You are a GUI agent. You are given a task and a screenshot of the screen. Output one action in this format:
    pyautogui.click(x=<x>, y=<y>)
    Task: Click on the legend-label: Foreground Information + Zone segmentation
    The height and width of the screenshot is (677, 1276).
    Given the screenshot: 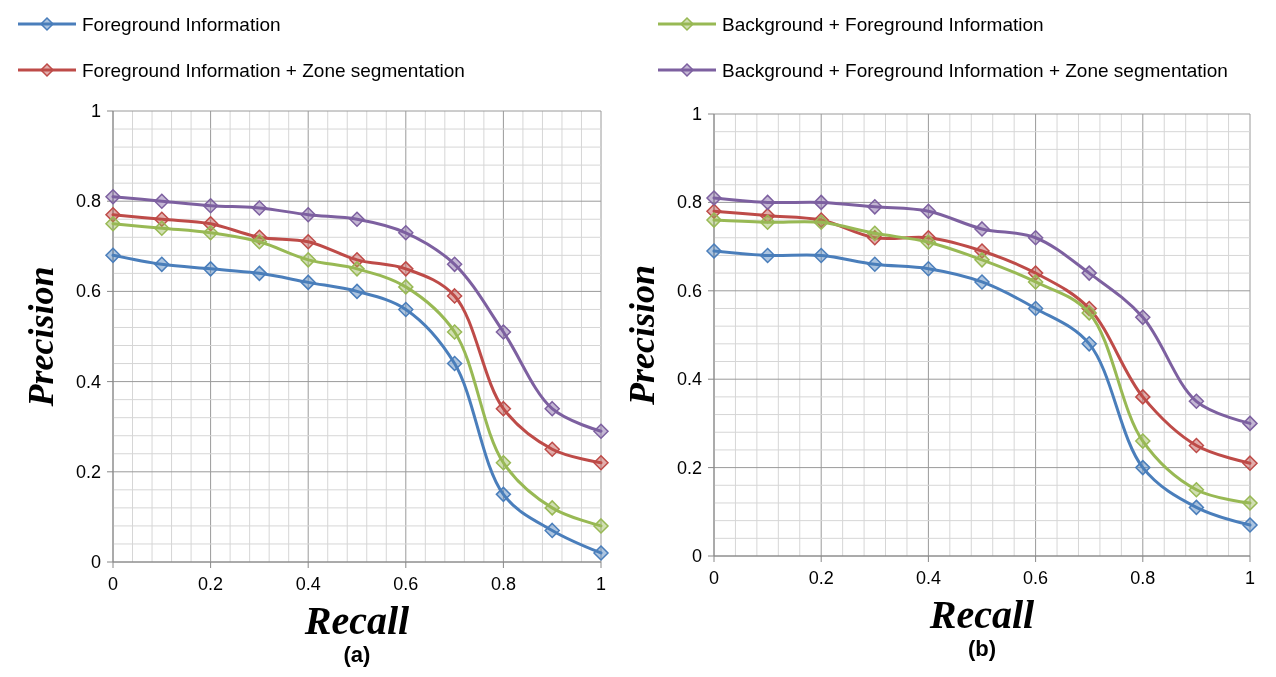 What is the action you would take?
    pyautogui.click(x=273, y=70)
    